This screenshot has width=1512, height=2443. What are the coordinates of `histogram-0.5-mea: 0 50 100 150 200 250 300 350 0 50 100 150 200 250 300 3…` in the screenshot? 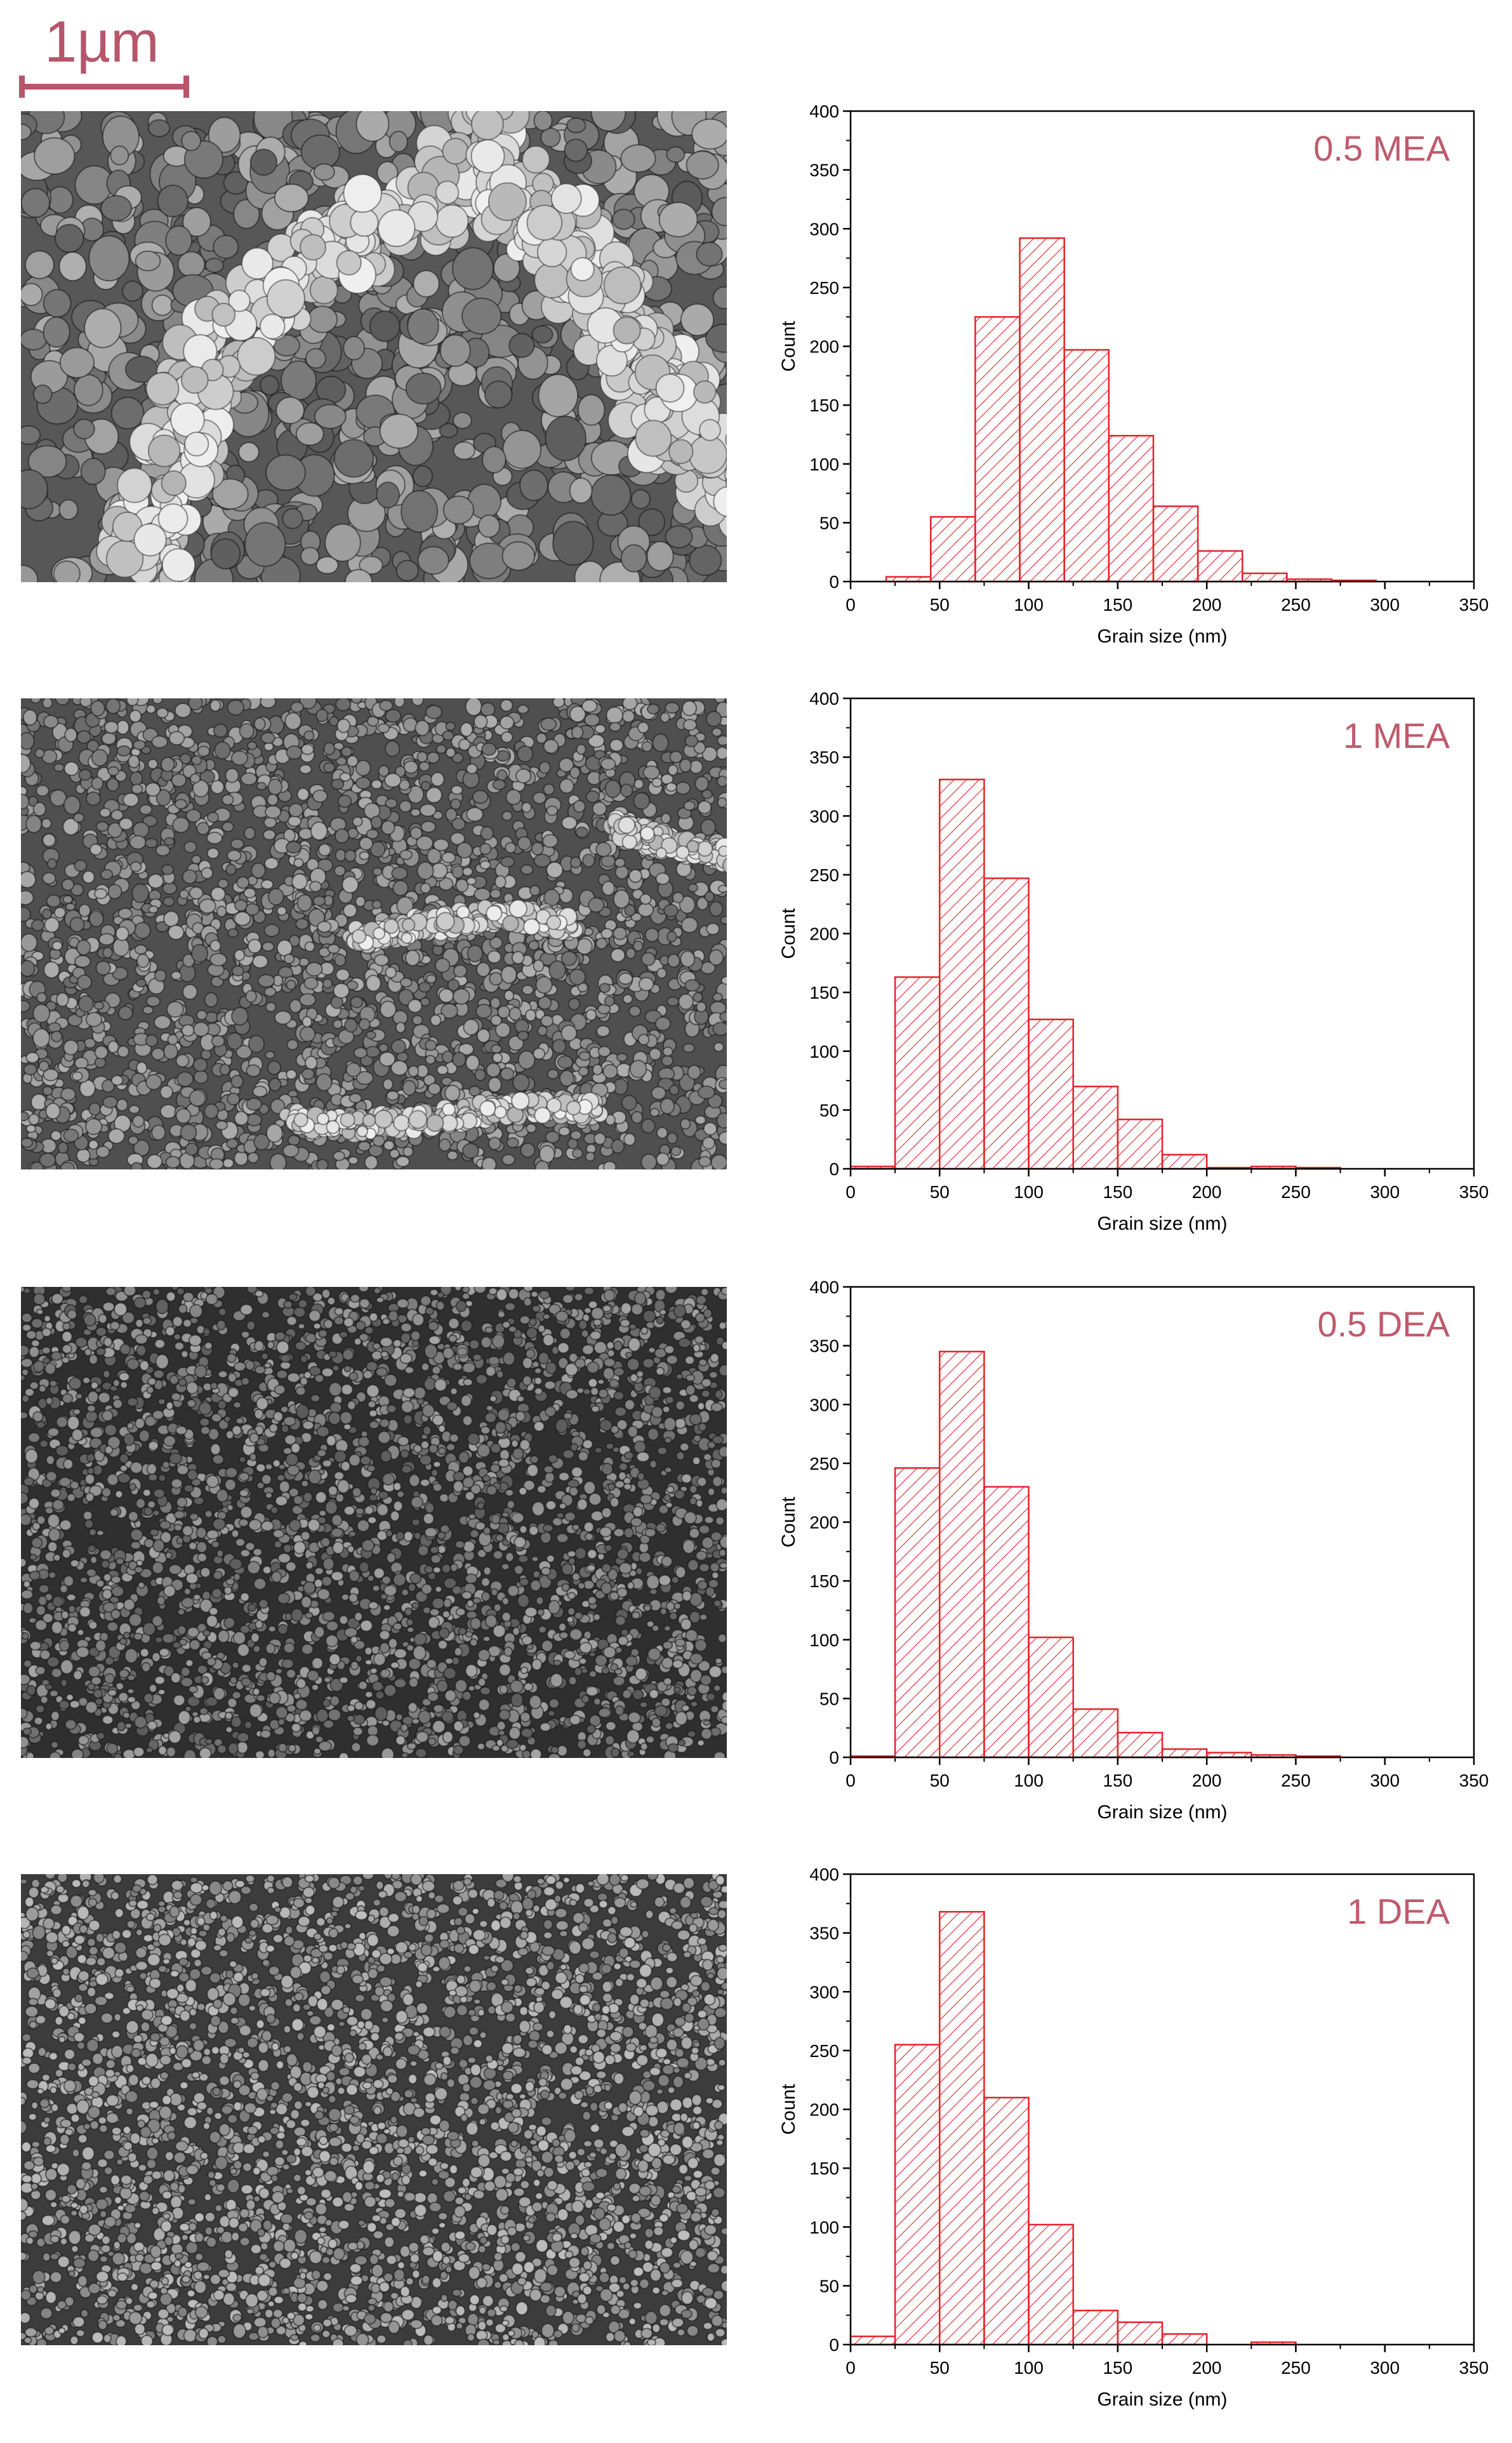 It's located at (1137, 381).